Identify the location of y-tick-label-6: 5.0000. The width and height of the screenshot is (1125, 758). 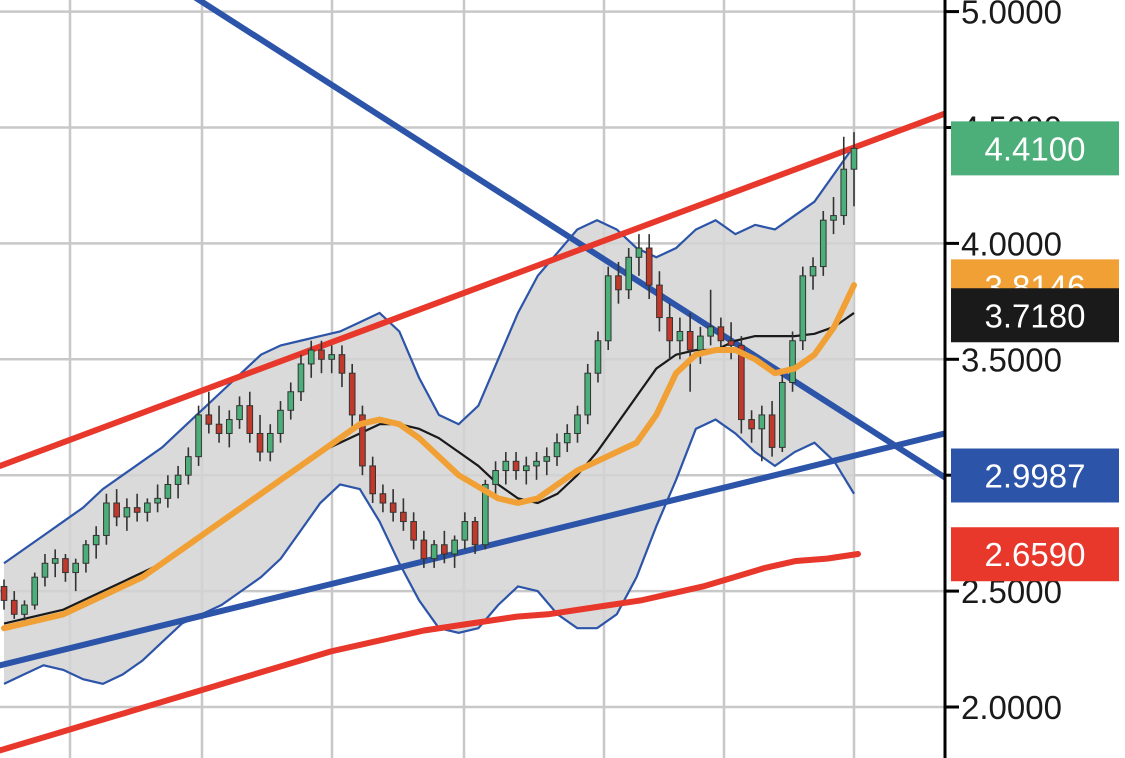
(1011, 15).